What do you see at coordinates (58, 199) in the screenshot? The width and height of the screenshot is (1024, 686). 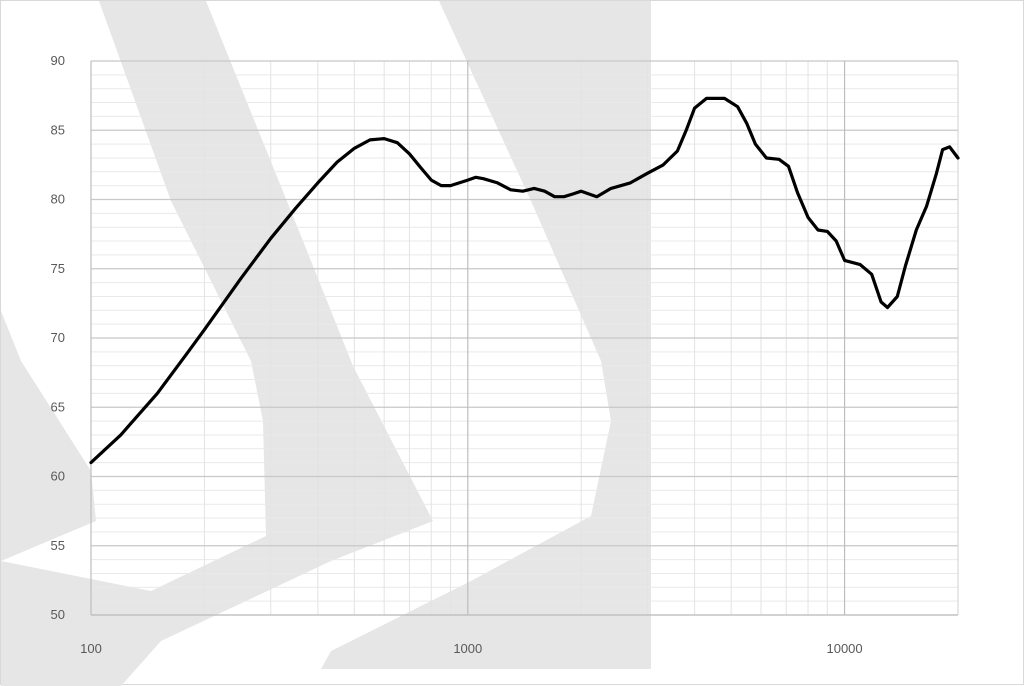 I see `y-tick-label: 80` at bounding box center [58, 199].